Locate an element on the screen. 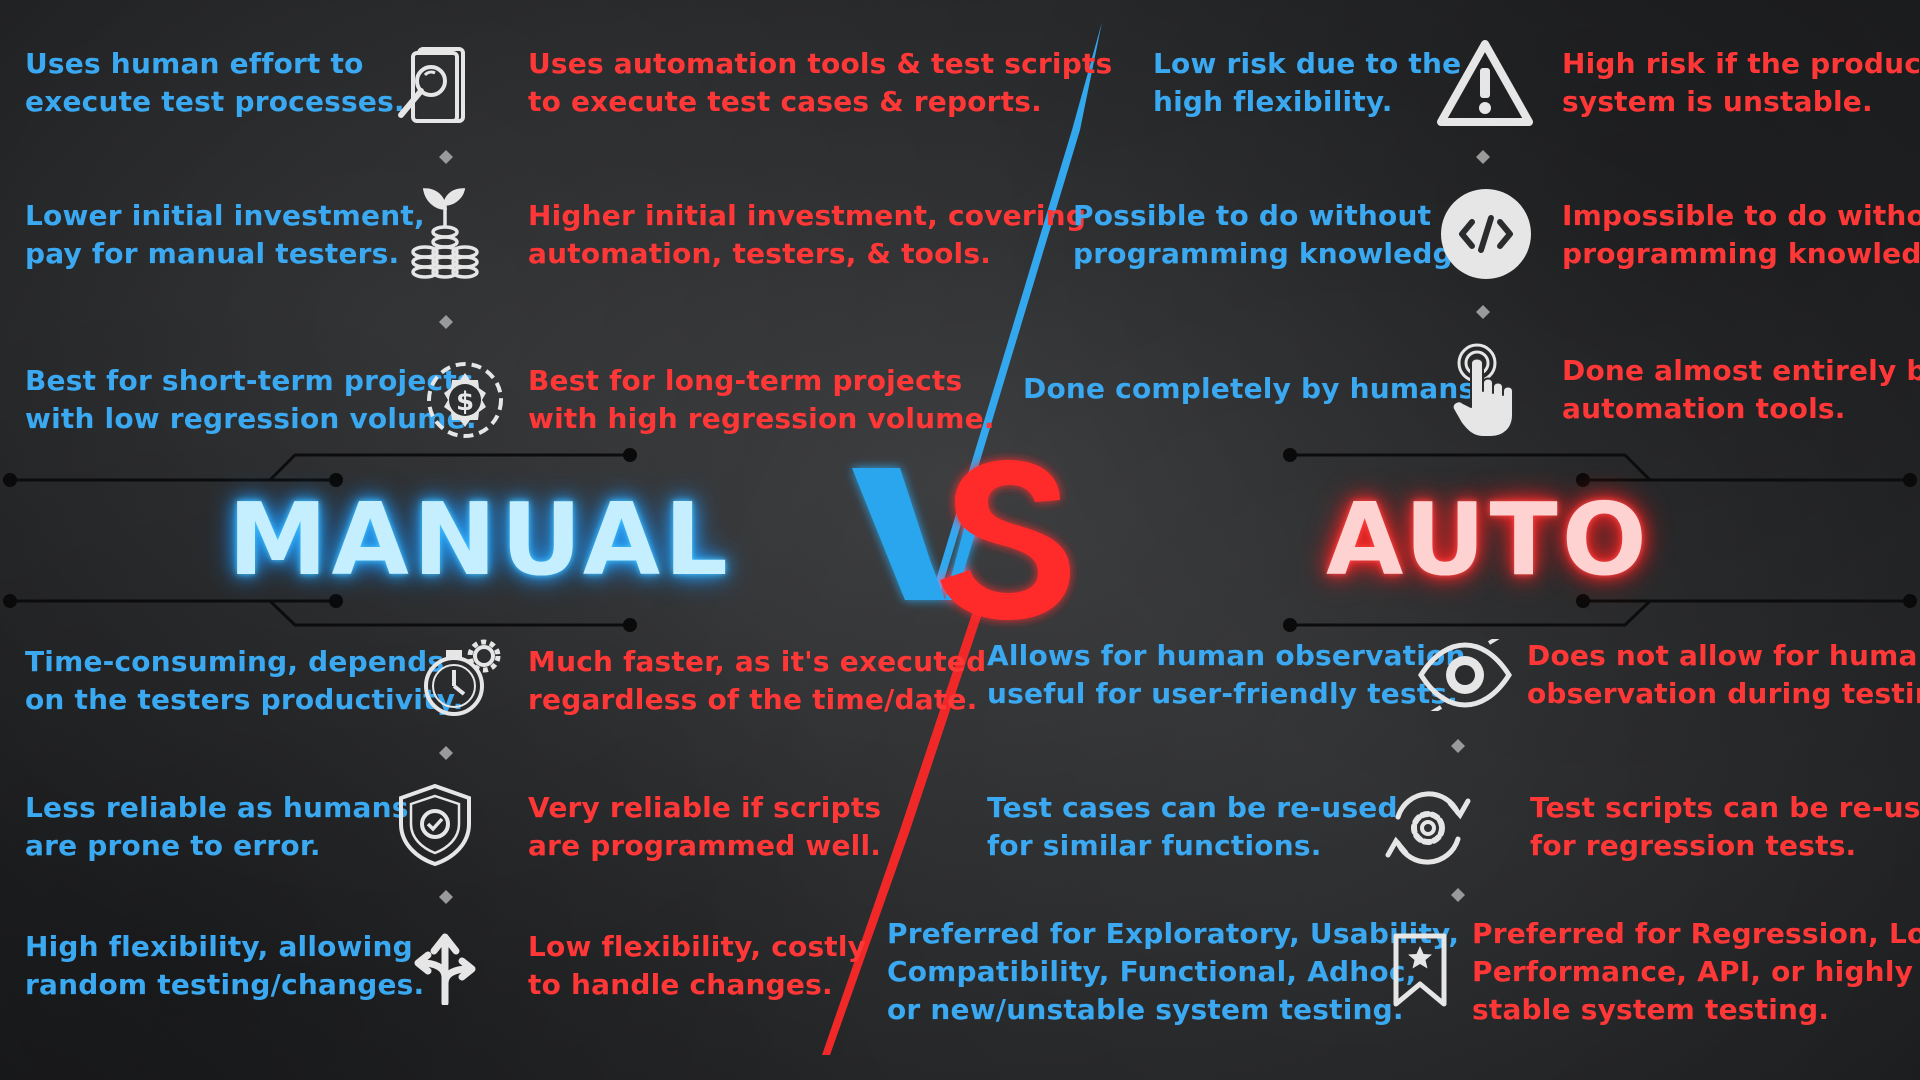 The height and width of the screenshot is (1080, 1920). shield-check-icon is located at coordinates (435, 825).